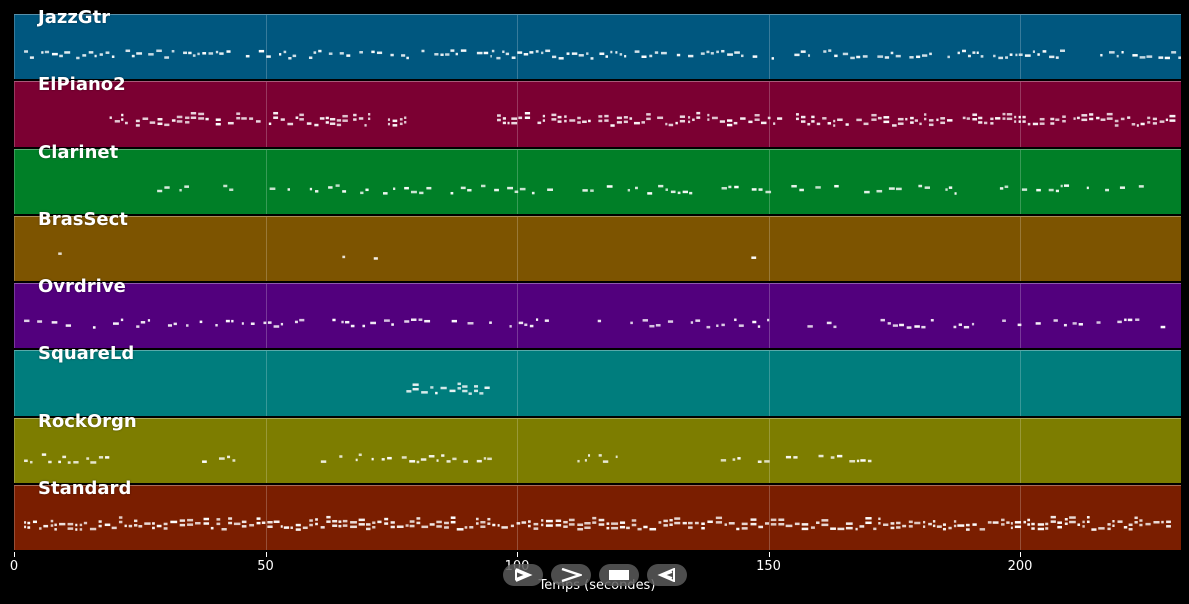 The height and width of the screenshot is (604, 1189). What do you see at coordinates (14, 566) in the screenshot?
I see `x-tick-label: 0` at bounding box center [14, 566].